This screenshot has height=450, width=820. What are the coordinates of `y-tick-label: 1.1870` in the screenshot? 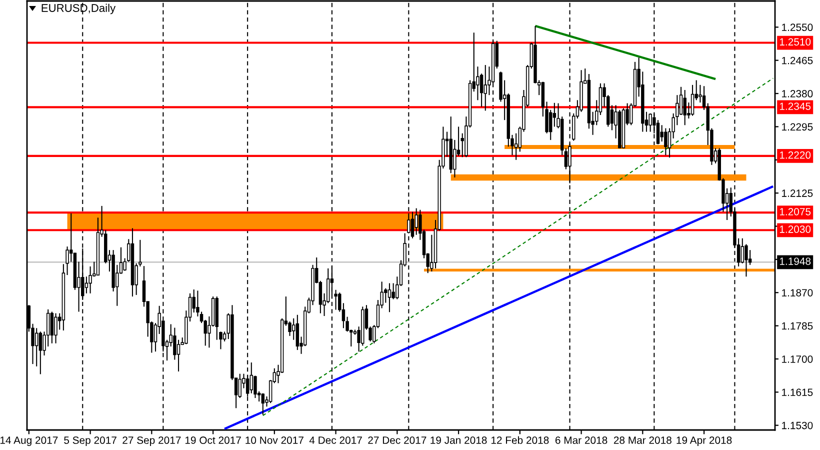 It's located at (797, 292).